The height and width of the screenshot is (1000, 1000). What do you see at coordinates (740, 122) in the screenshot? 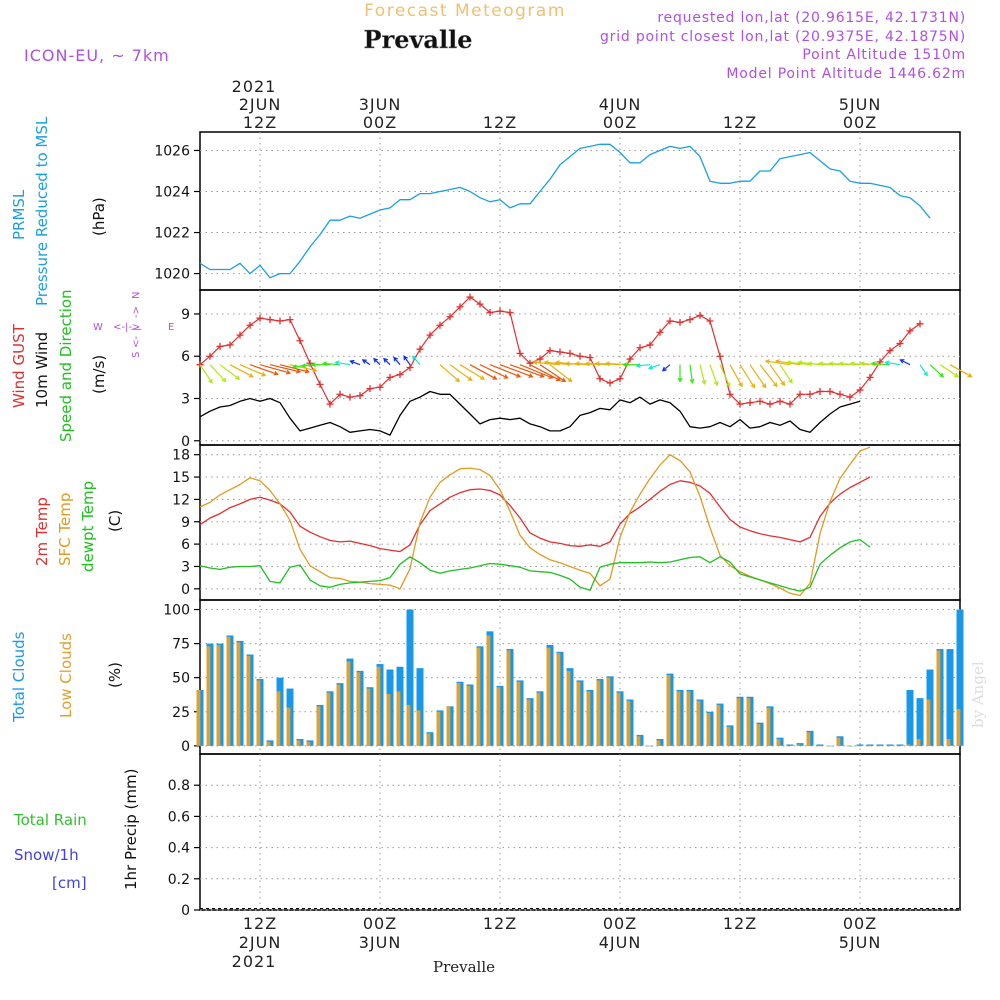
I see `time-top-hour: 12Z` at bounding box center [740, 122].